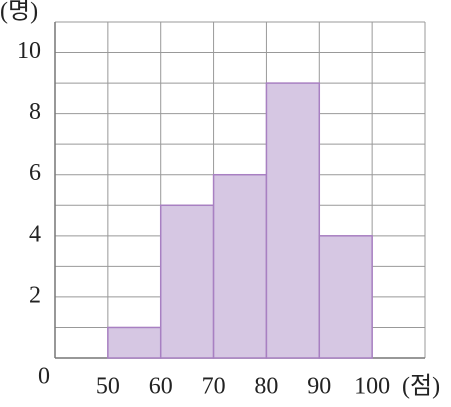 The width and height of the screenshot is (451, 407). What do you see at coordinates (44, 377) in the screenshot?
I see `origin-label: 0` at bounding box center [44, 377].